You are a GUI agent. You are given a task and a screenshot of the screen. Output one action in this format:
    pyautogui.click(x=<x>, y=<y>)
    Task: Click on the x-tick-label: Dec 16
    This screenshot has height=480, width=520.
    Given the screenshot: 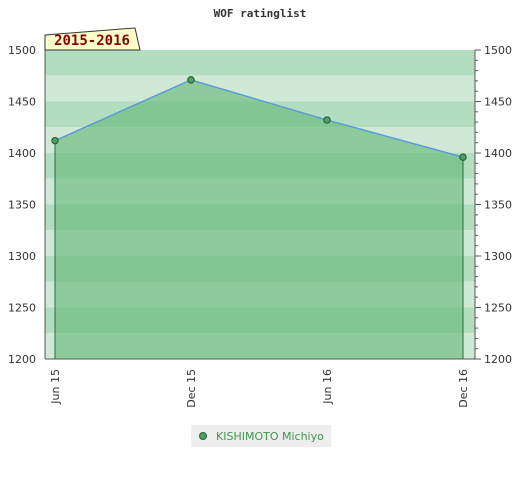 What is the action you would take?
    pyautogui.click(x=463, y=388)
    